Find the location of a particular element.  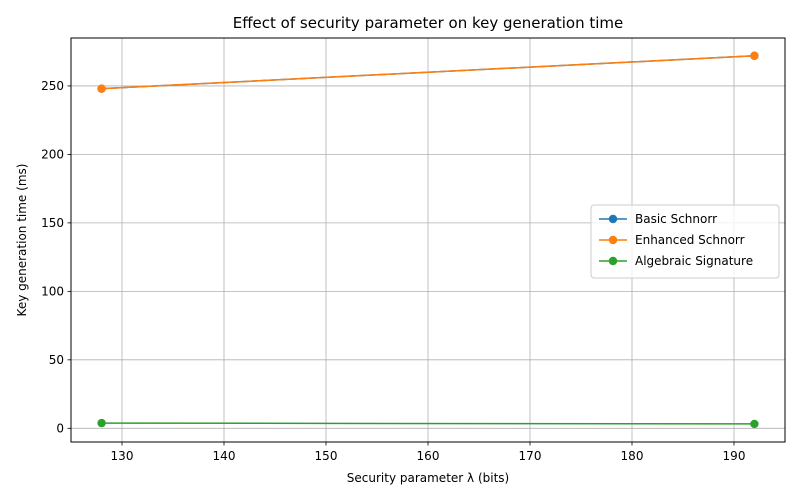

y-tick-label: 50 is located at coordinates (56, 360).